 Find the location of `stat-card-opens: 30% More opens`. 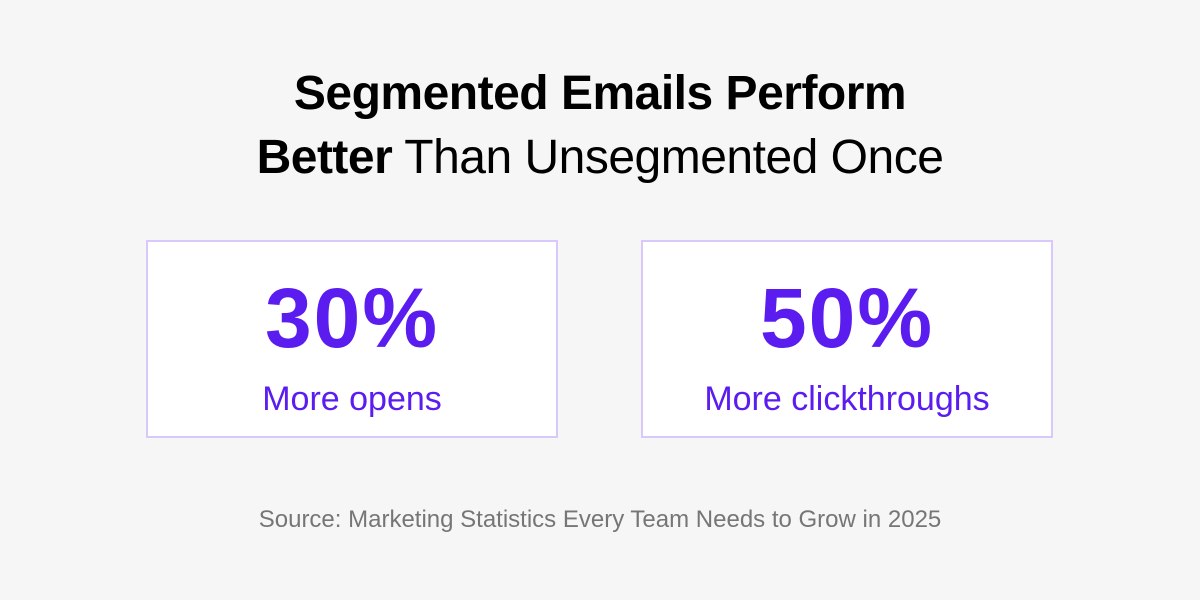

stat-card-opens: 30% More opens is located at coordinates (352, 339).